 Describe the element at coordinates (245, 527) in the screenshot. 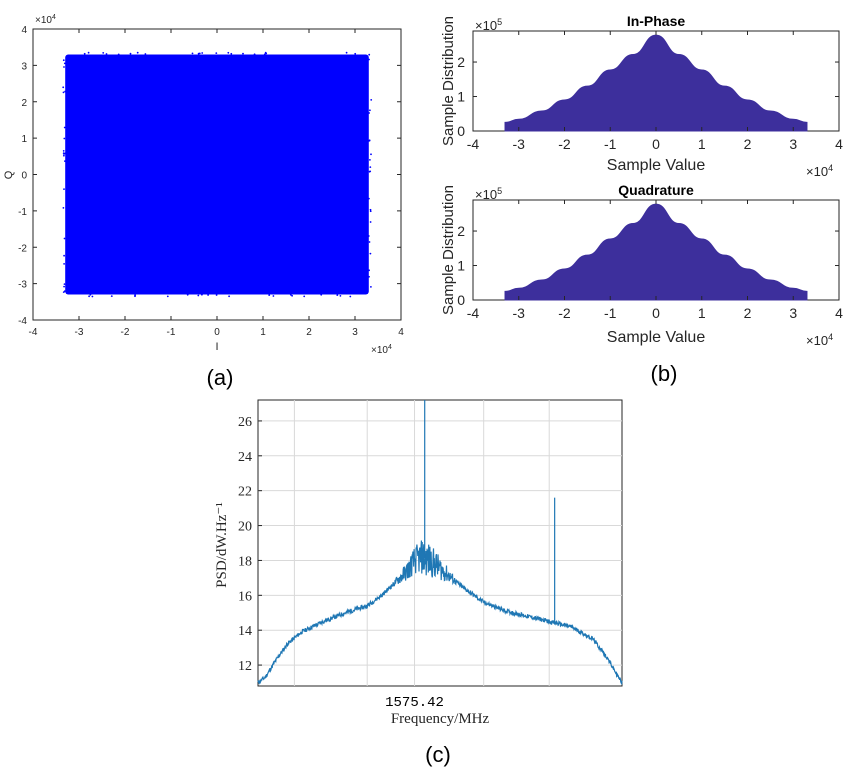

I see `y-tick-label: 20` at that location.